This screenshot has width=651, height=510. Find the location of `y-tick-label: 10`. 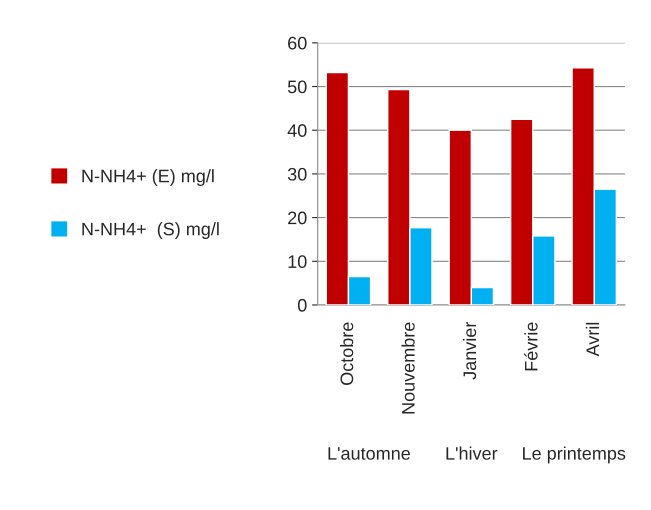

y-tick-label: 10 is located at coordinates (297, 261).